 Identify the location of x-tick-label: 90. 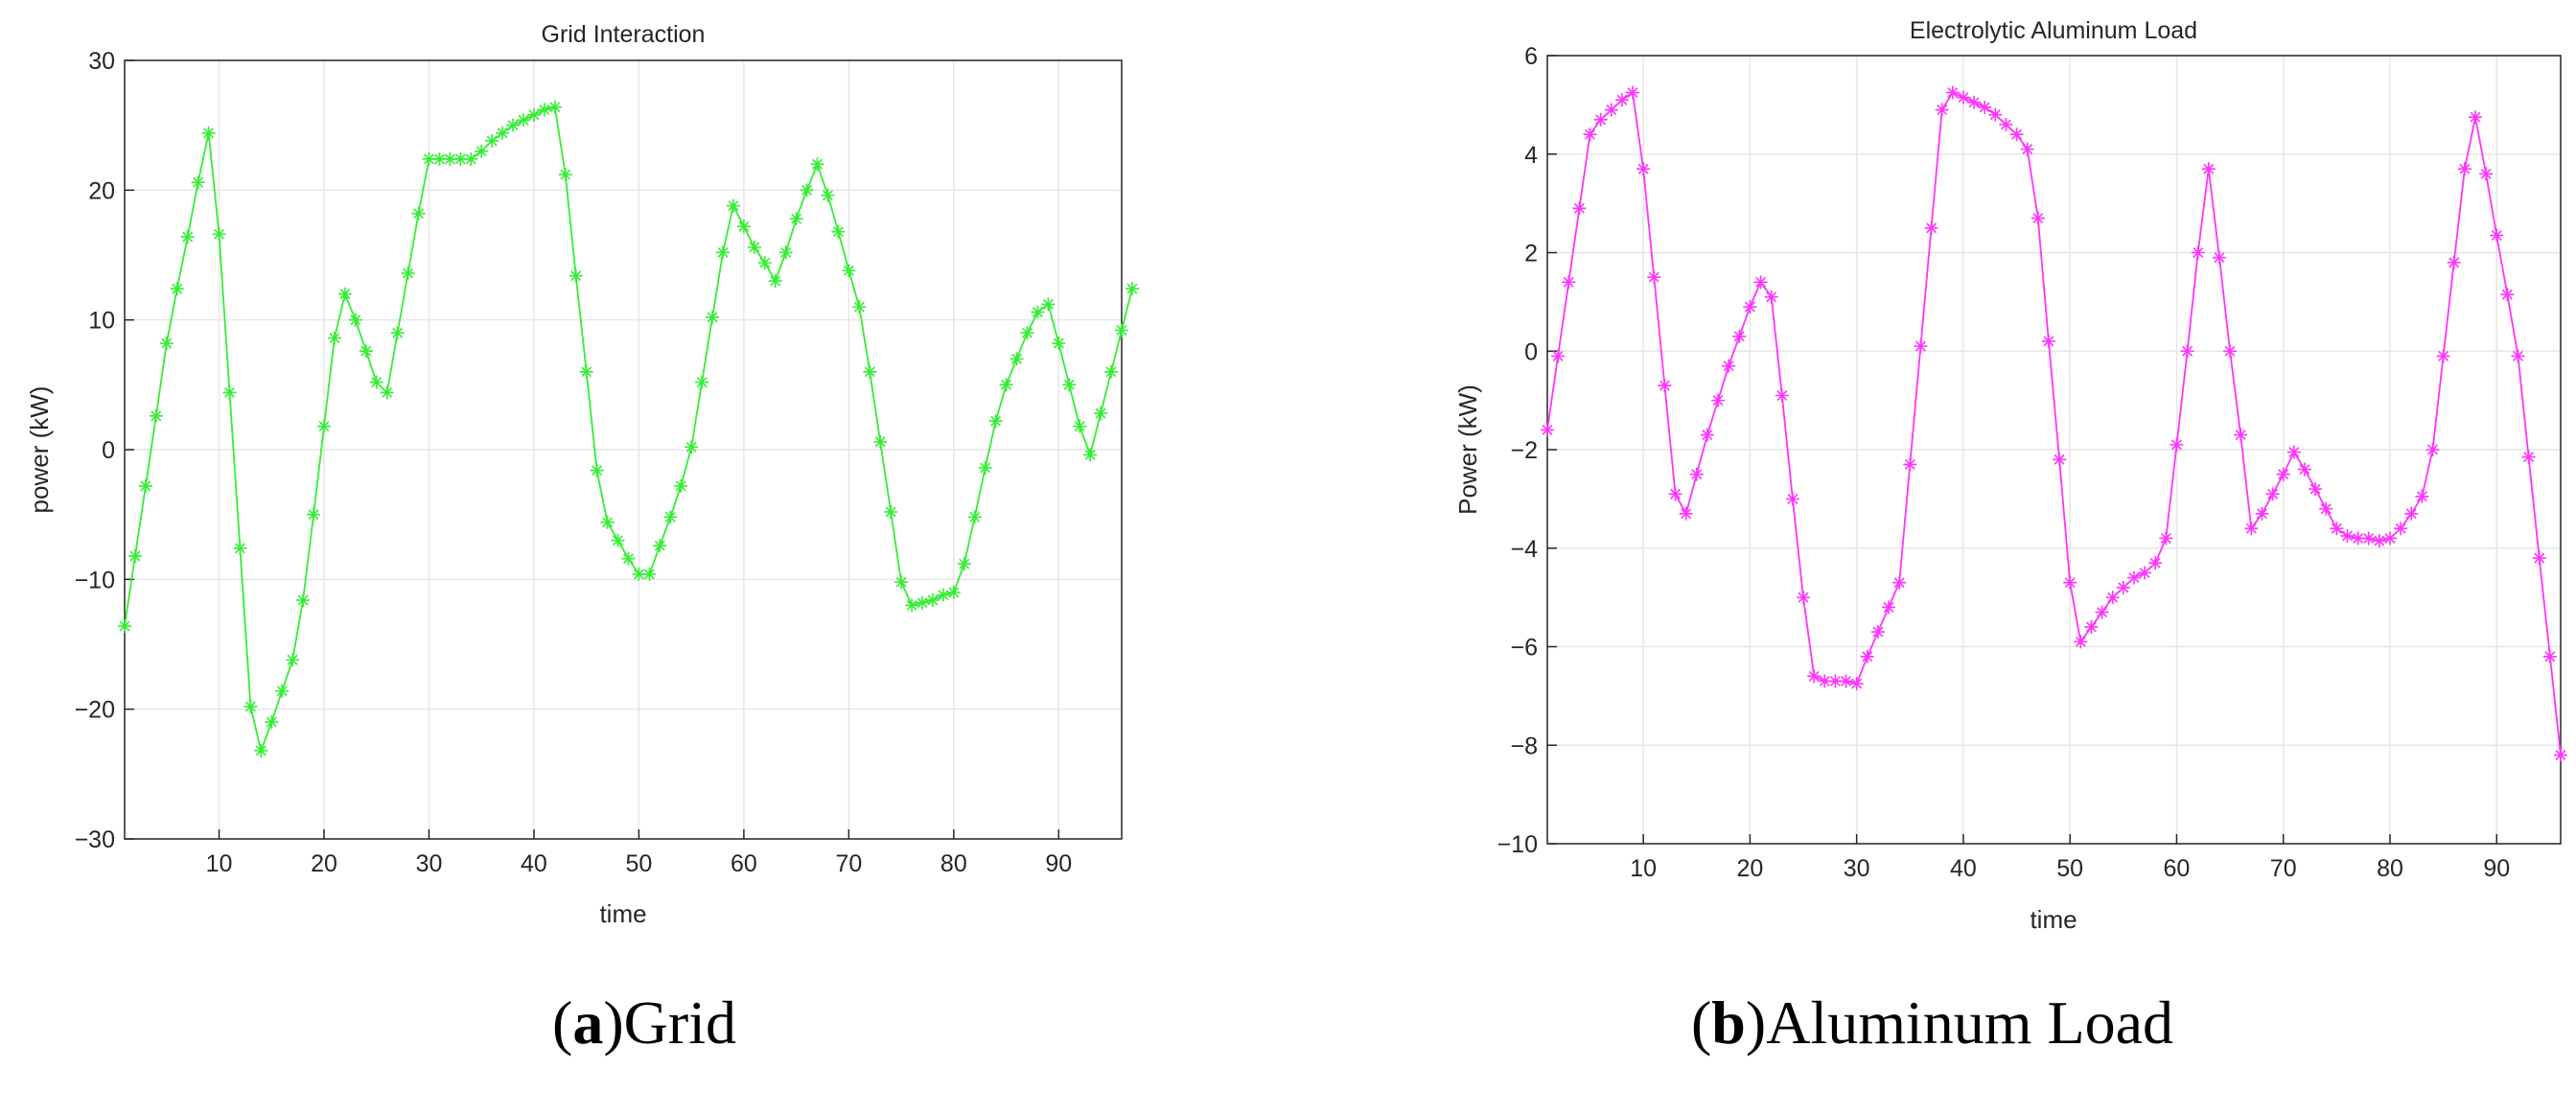
(2497, 868).